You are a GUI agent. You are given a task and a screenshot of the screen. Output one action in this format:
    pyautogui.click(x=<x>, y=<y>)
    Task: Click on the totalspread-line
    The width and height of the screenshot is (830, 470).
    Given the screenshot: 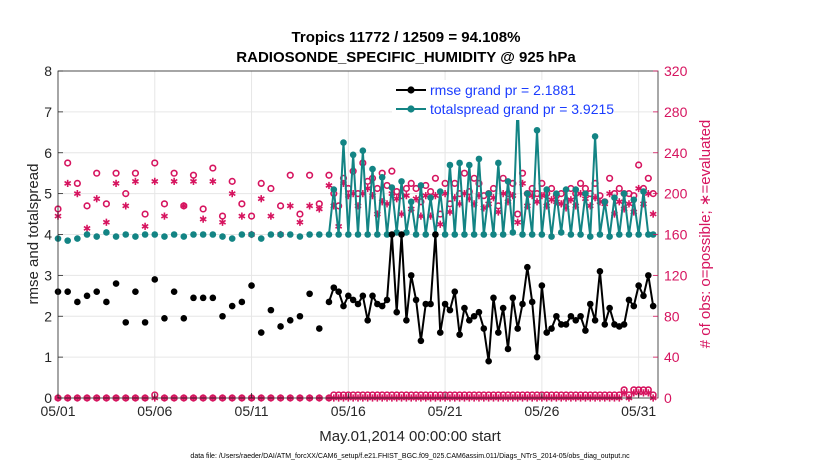 What is the action you would take?
    pyautogui.click(x=490, y=170)
    